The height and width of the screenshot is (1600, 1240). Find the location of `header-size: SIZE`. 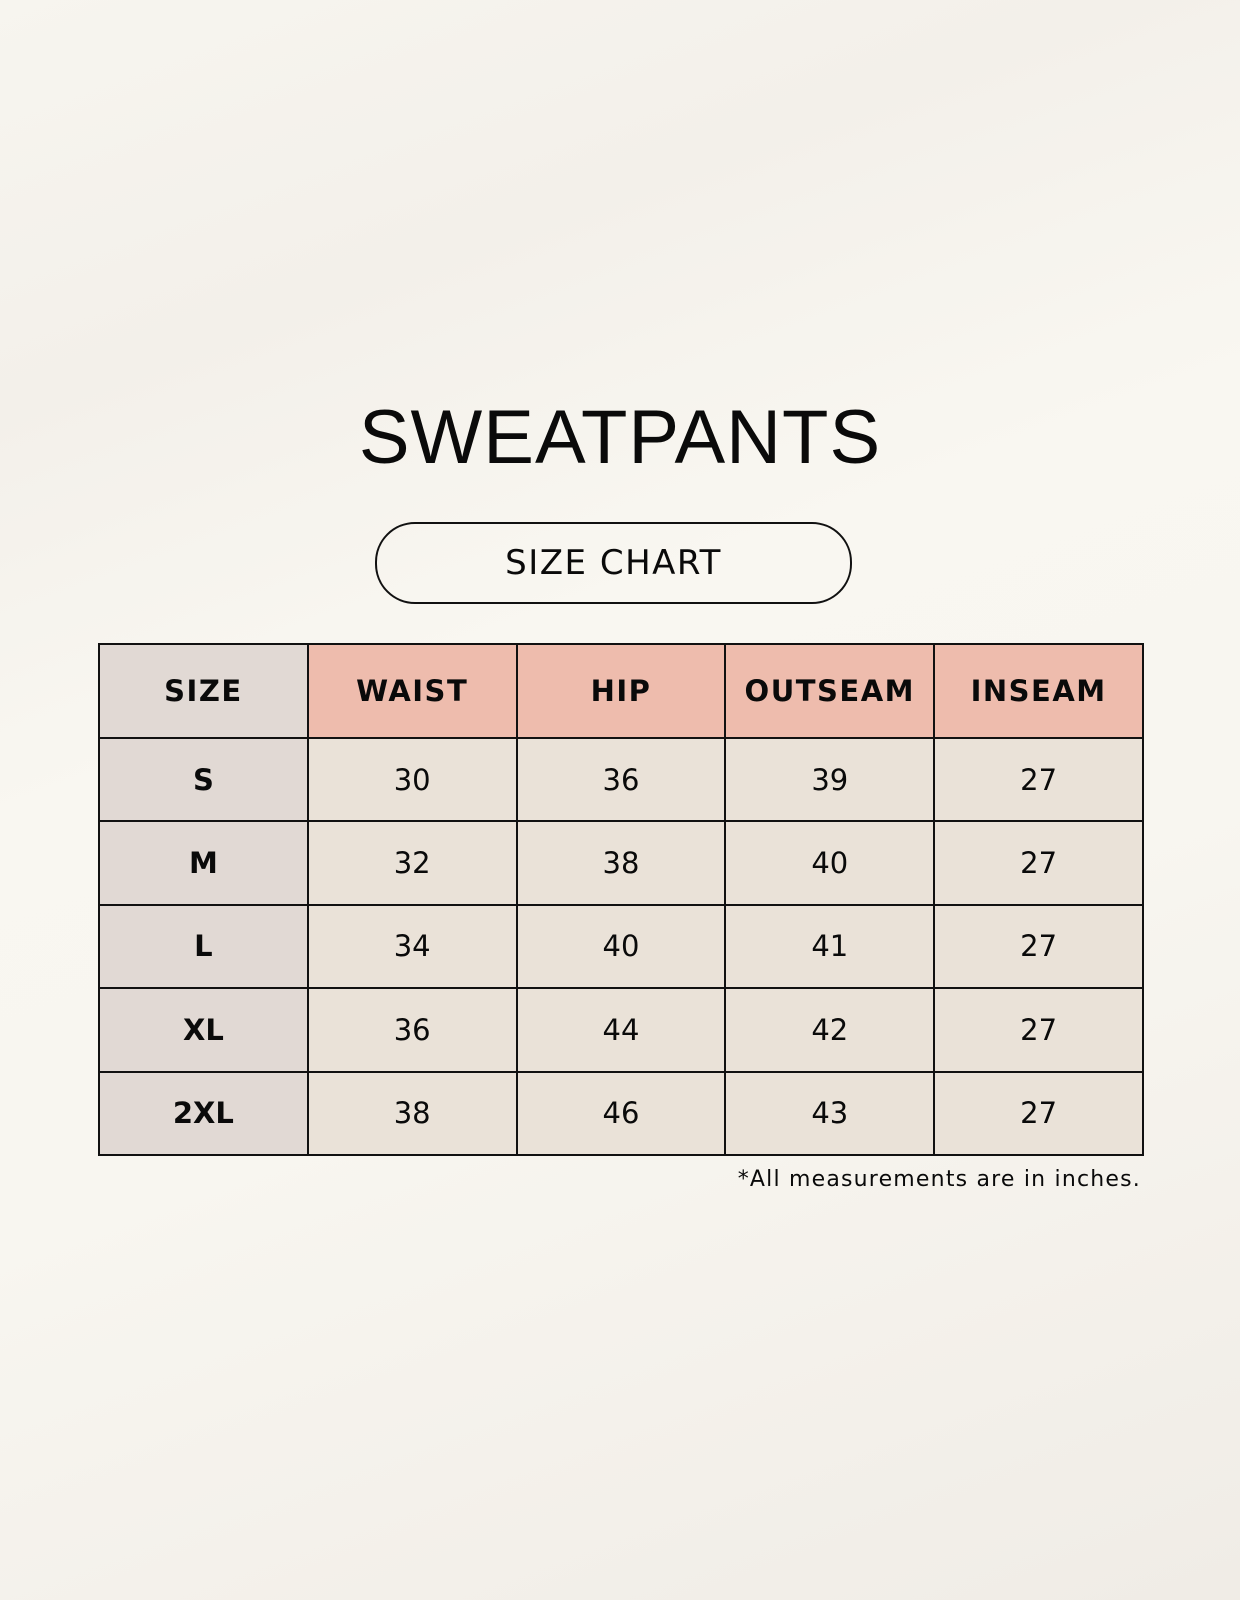

header-size: SIZE is located at coordinates (203, 691).